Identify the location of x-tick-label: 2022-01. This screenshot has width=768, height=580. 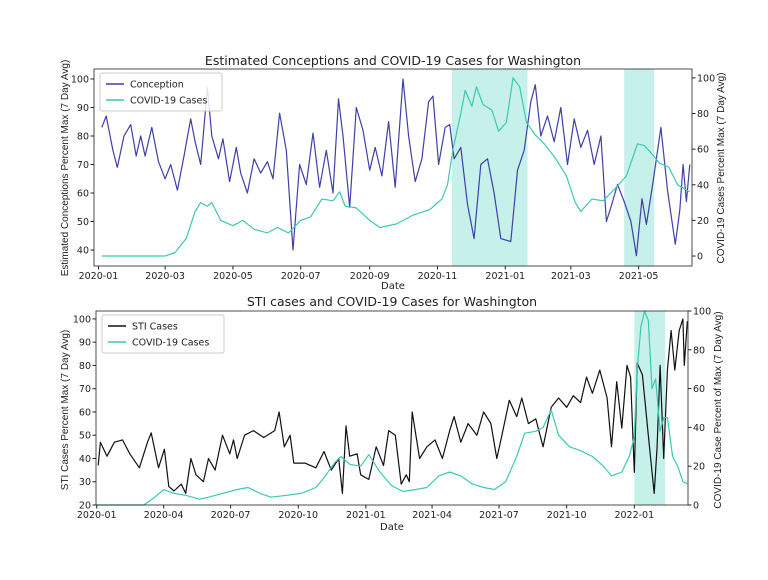
(634, 515).